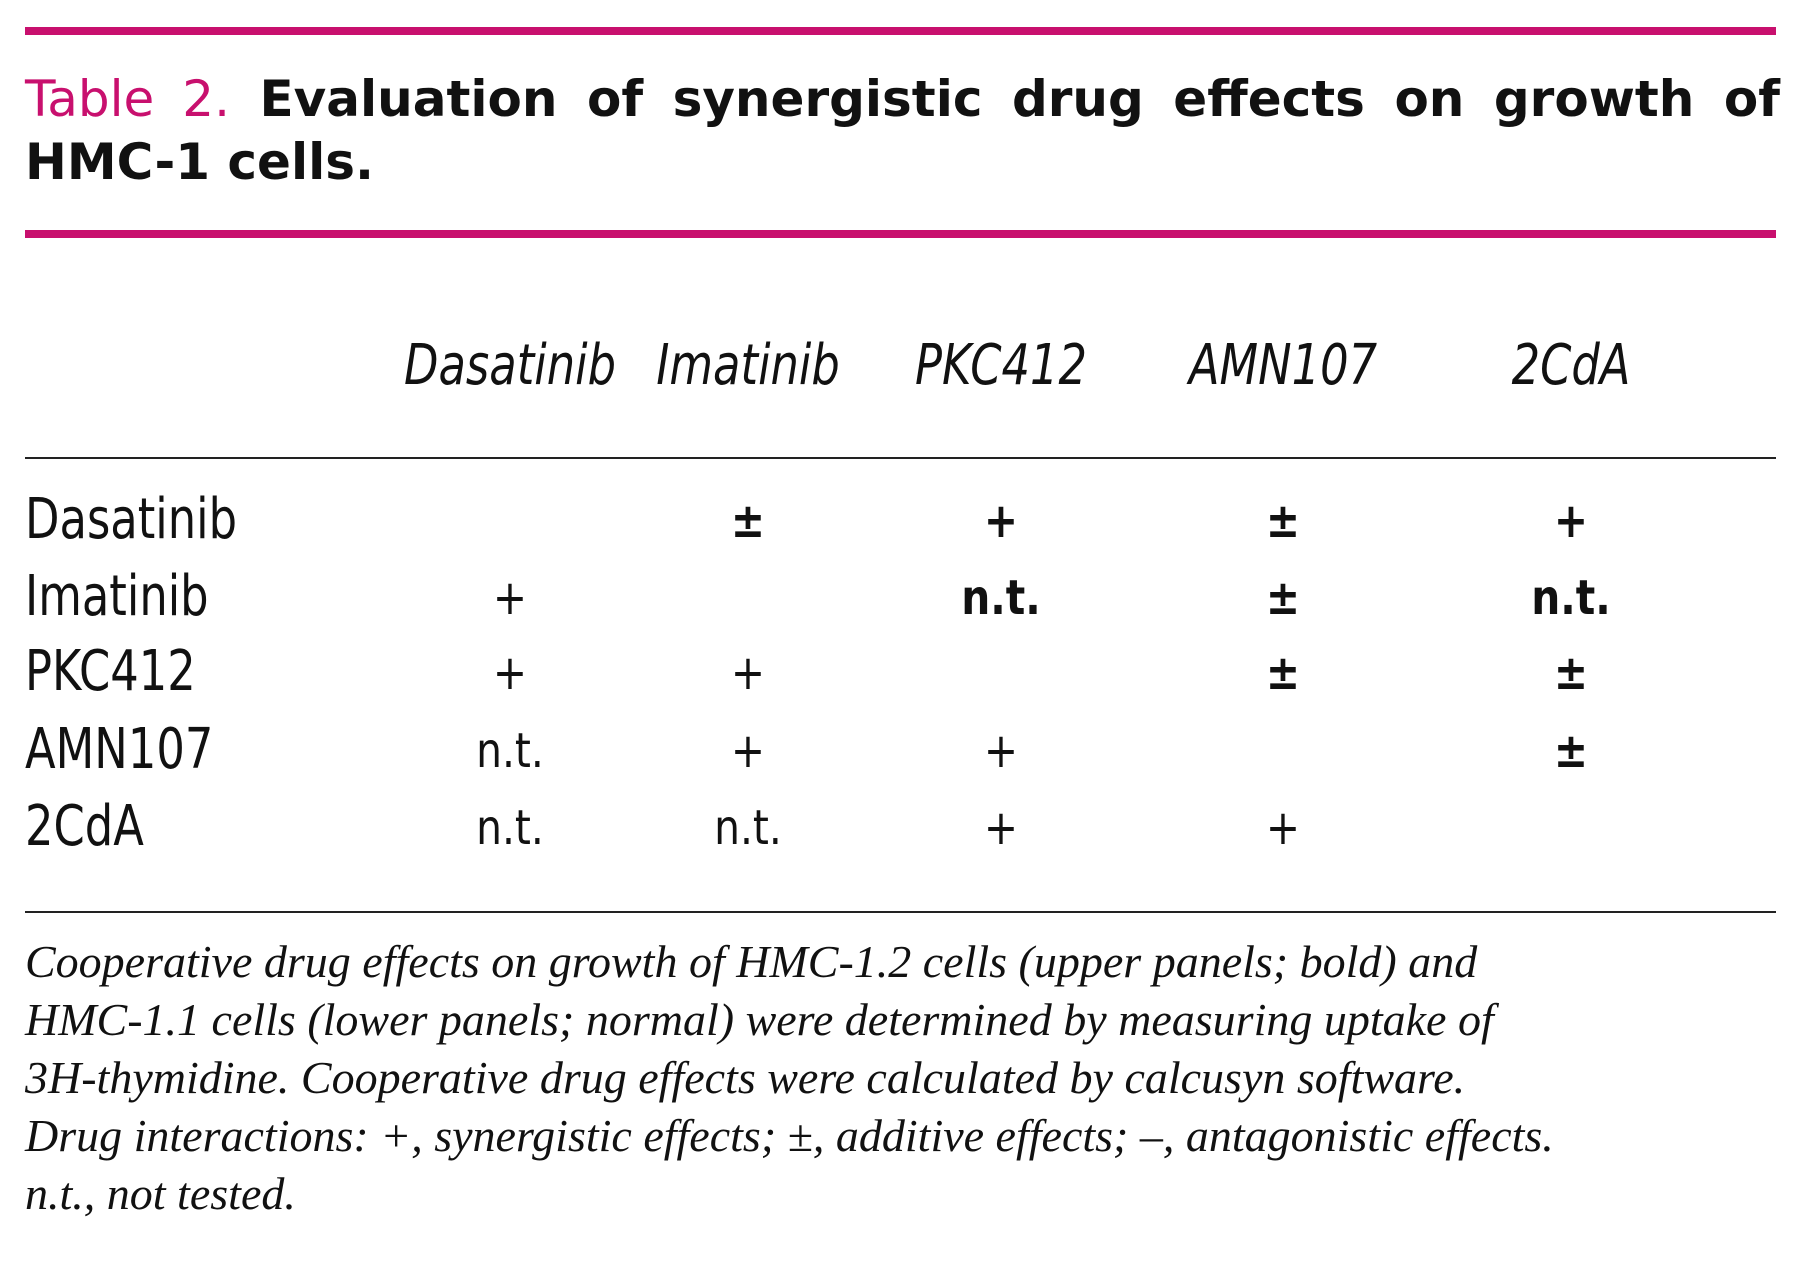 This screenshot has height=1266, width=1800. Describe the element at coordinates (1001, 365) in the screenshot. I see `column-header: PKC412` at that location.